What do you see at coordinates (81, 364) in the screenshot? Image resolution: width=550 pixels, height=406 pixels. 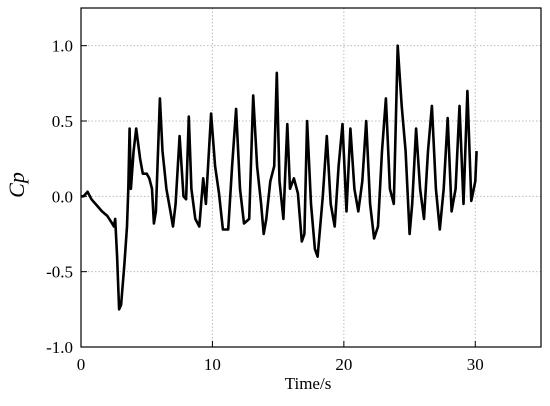 I see `x-tick-label: 0` at bounding box center [81, 364].